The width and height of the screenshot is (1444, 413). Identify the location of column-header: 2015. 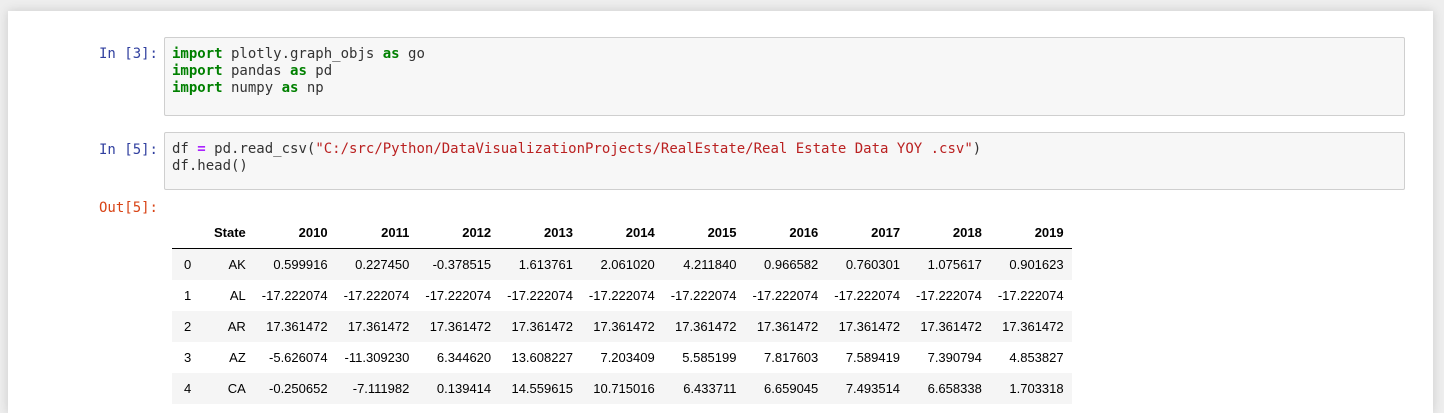
(703, 232).